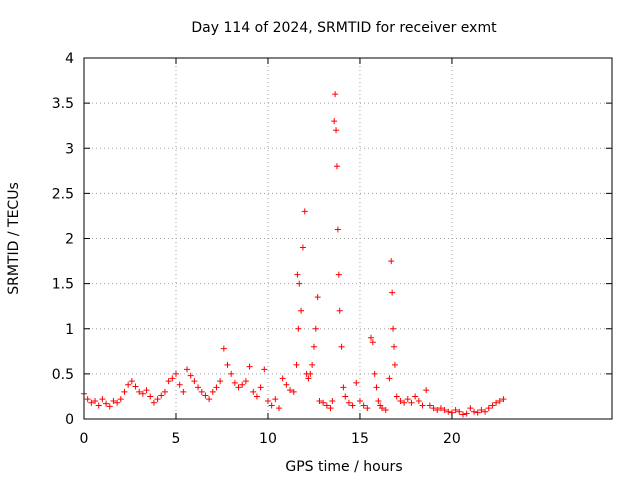 The image size is (640, 480). I want to click on y-tick-label: 2.5, so click(63, 194).